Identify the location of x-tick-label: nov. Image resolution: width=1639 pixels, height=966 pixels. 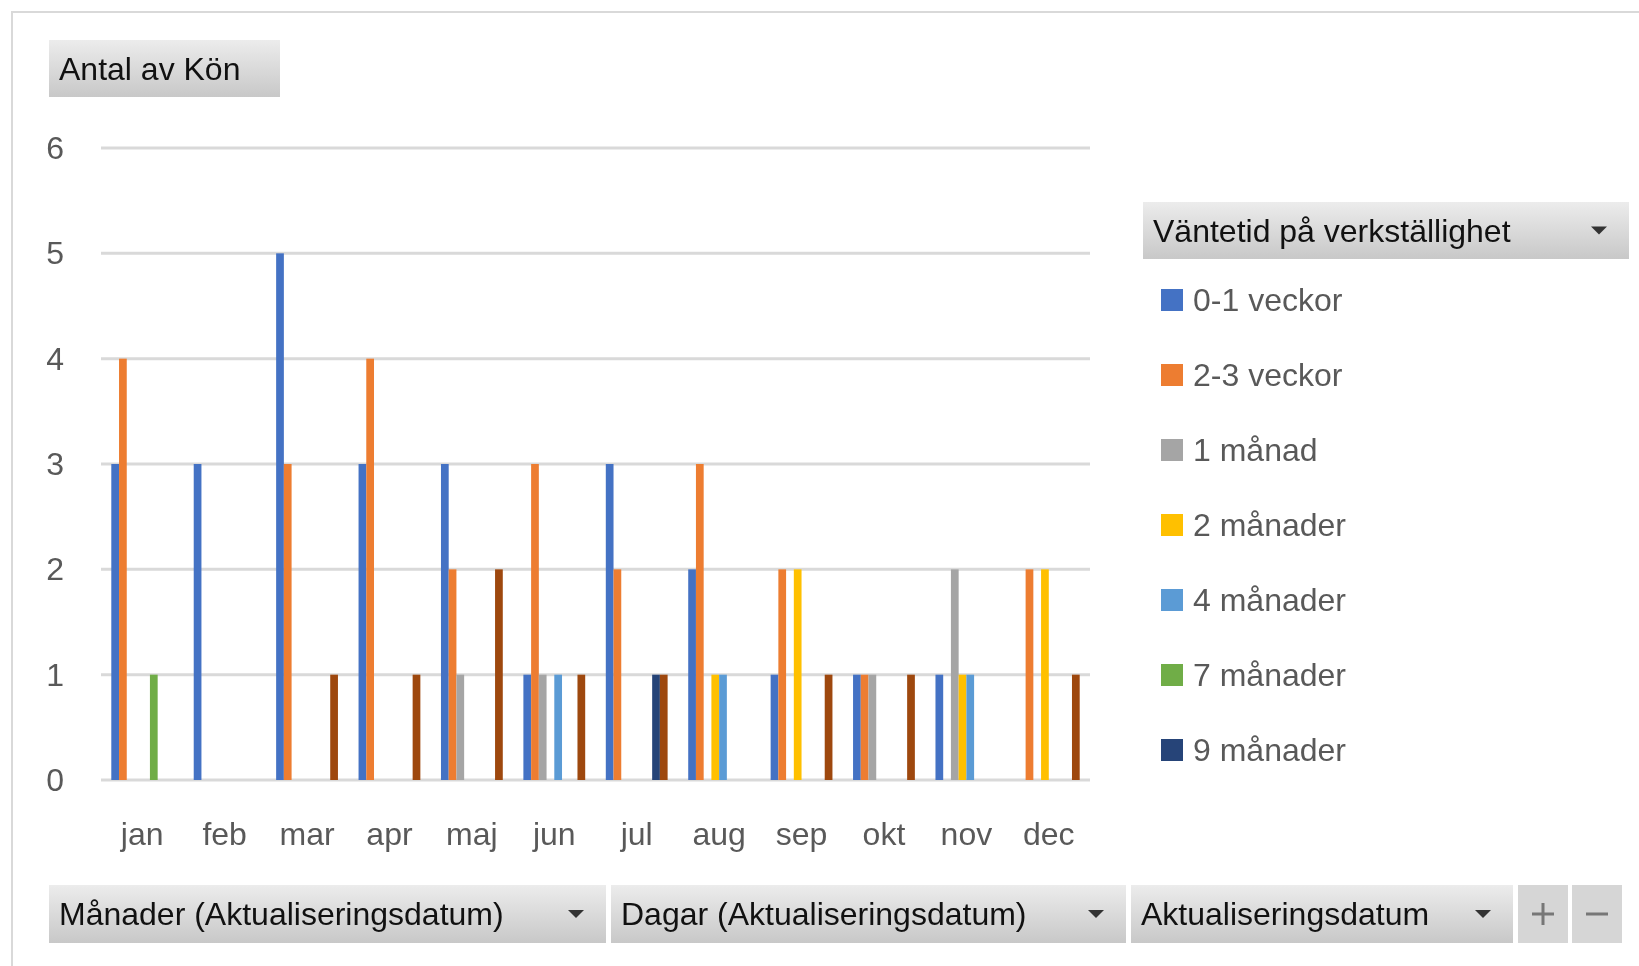
(966, 834).